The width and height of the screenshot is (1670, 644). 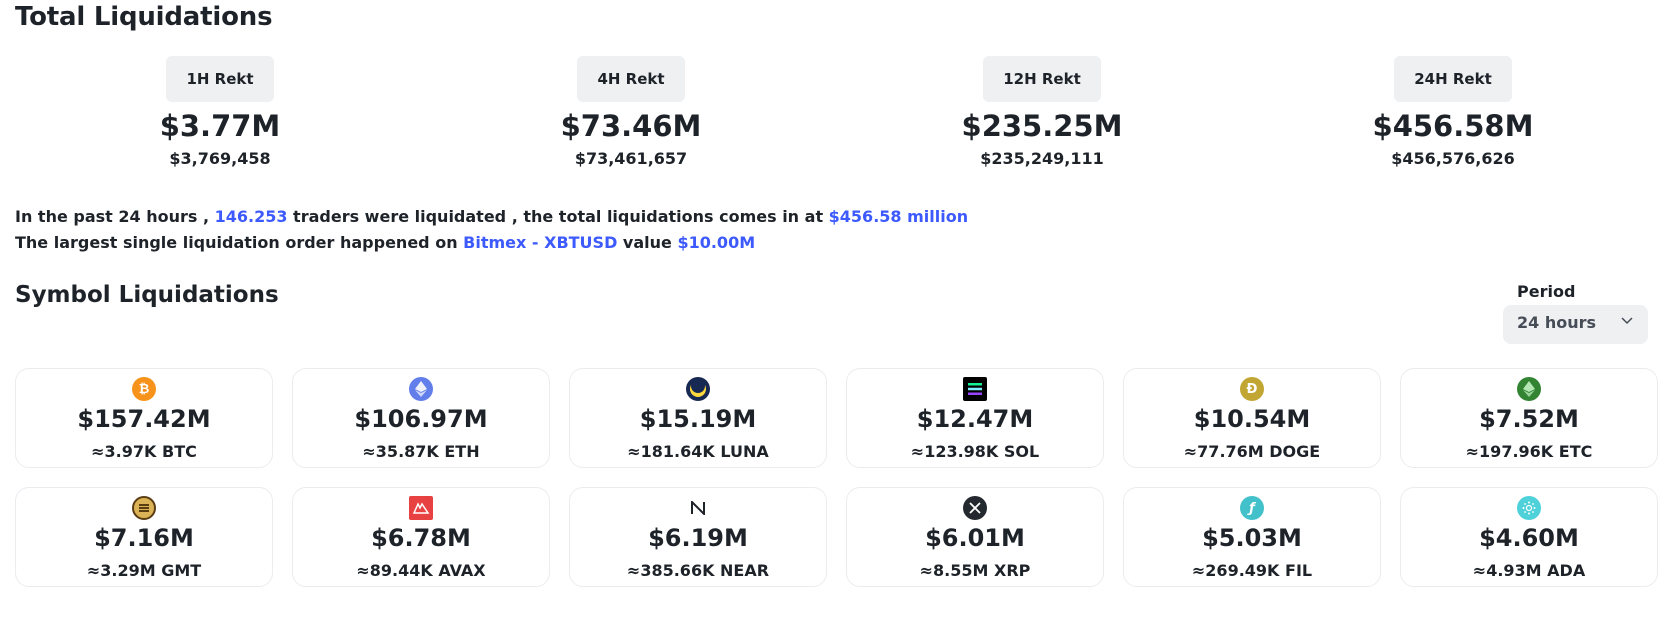 What do you see at coordinates (1529, 389) in the screenshot?
I see `ethereum-classic-icon` at bounding box center [1529, 389].